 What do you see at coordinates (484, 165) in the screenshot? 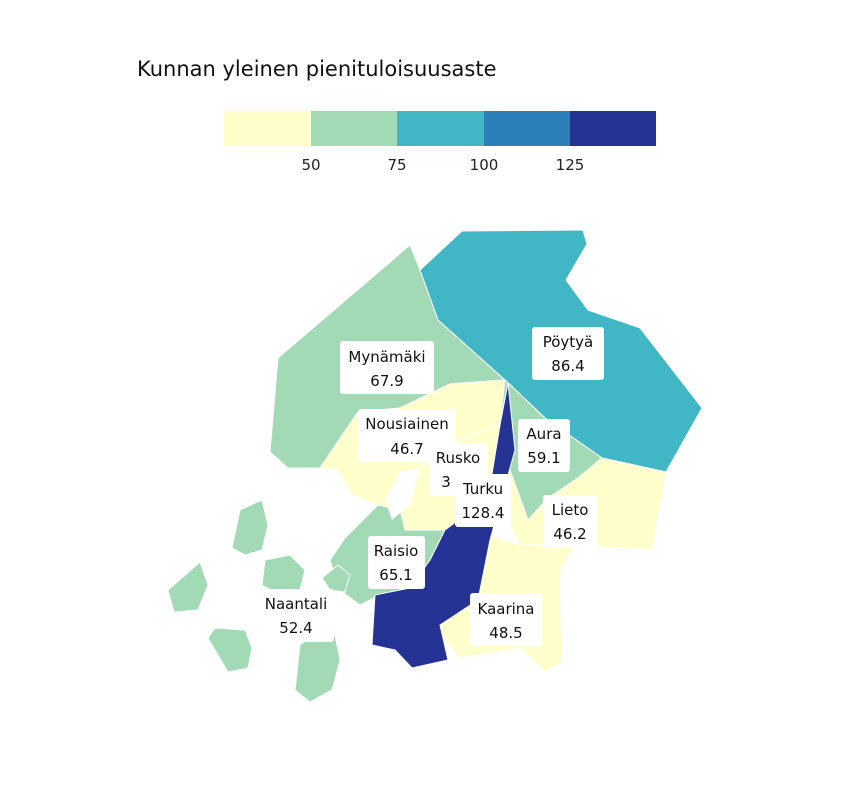
I see `legend-tick-100: 100` at bounding box center [484, 165].